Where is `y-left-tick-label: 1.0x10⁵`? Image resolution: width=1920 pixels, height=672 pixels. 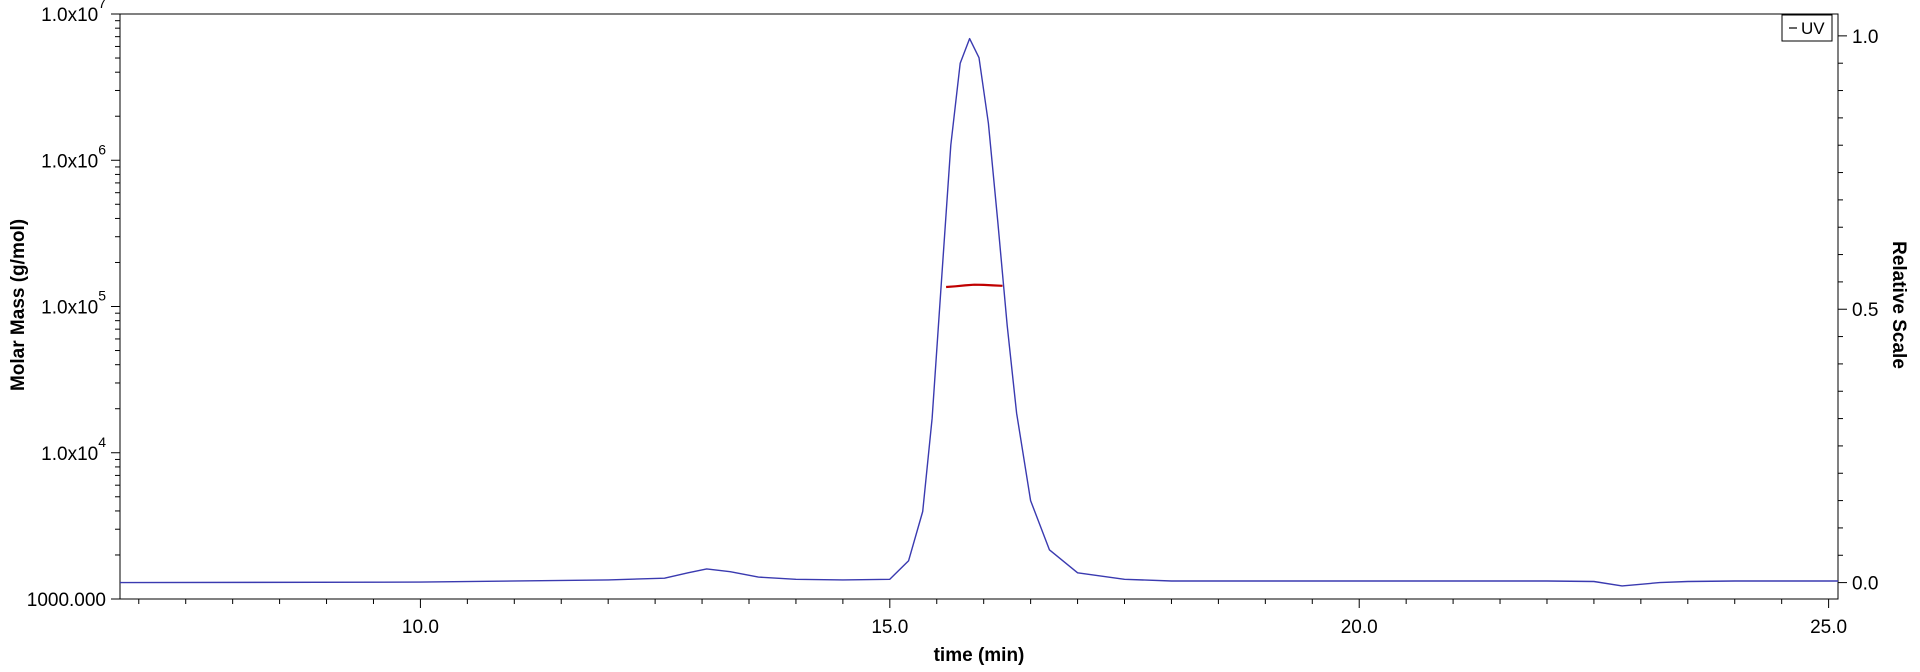
y-left-tick-label: 1.0x10⁵ is located at coordinates (73, 303).